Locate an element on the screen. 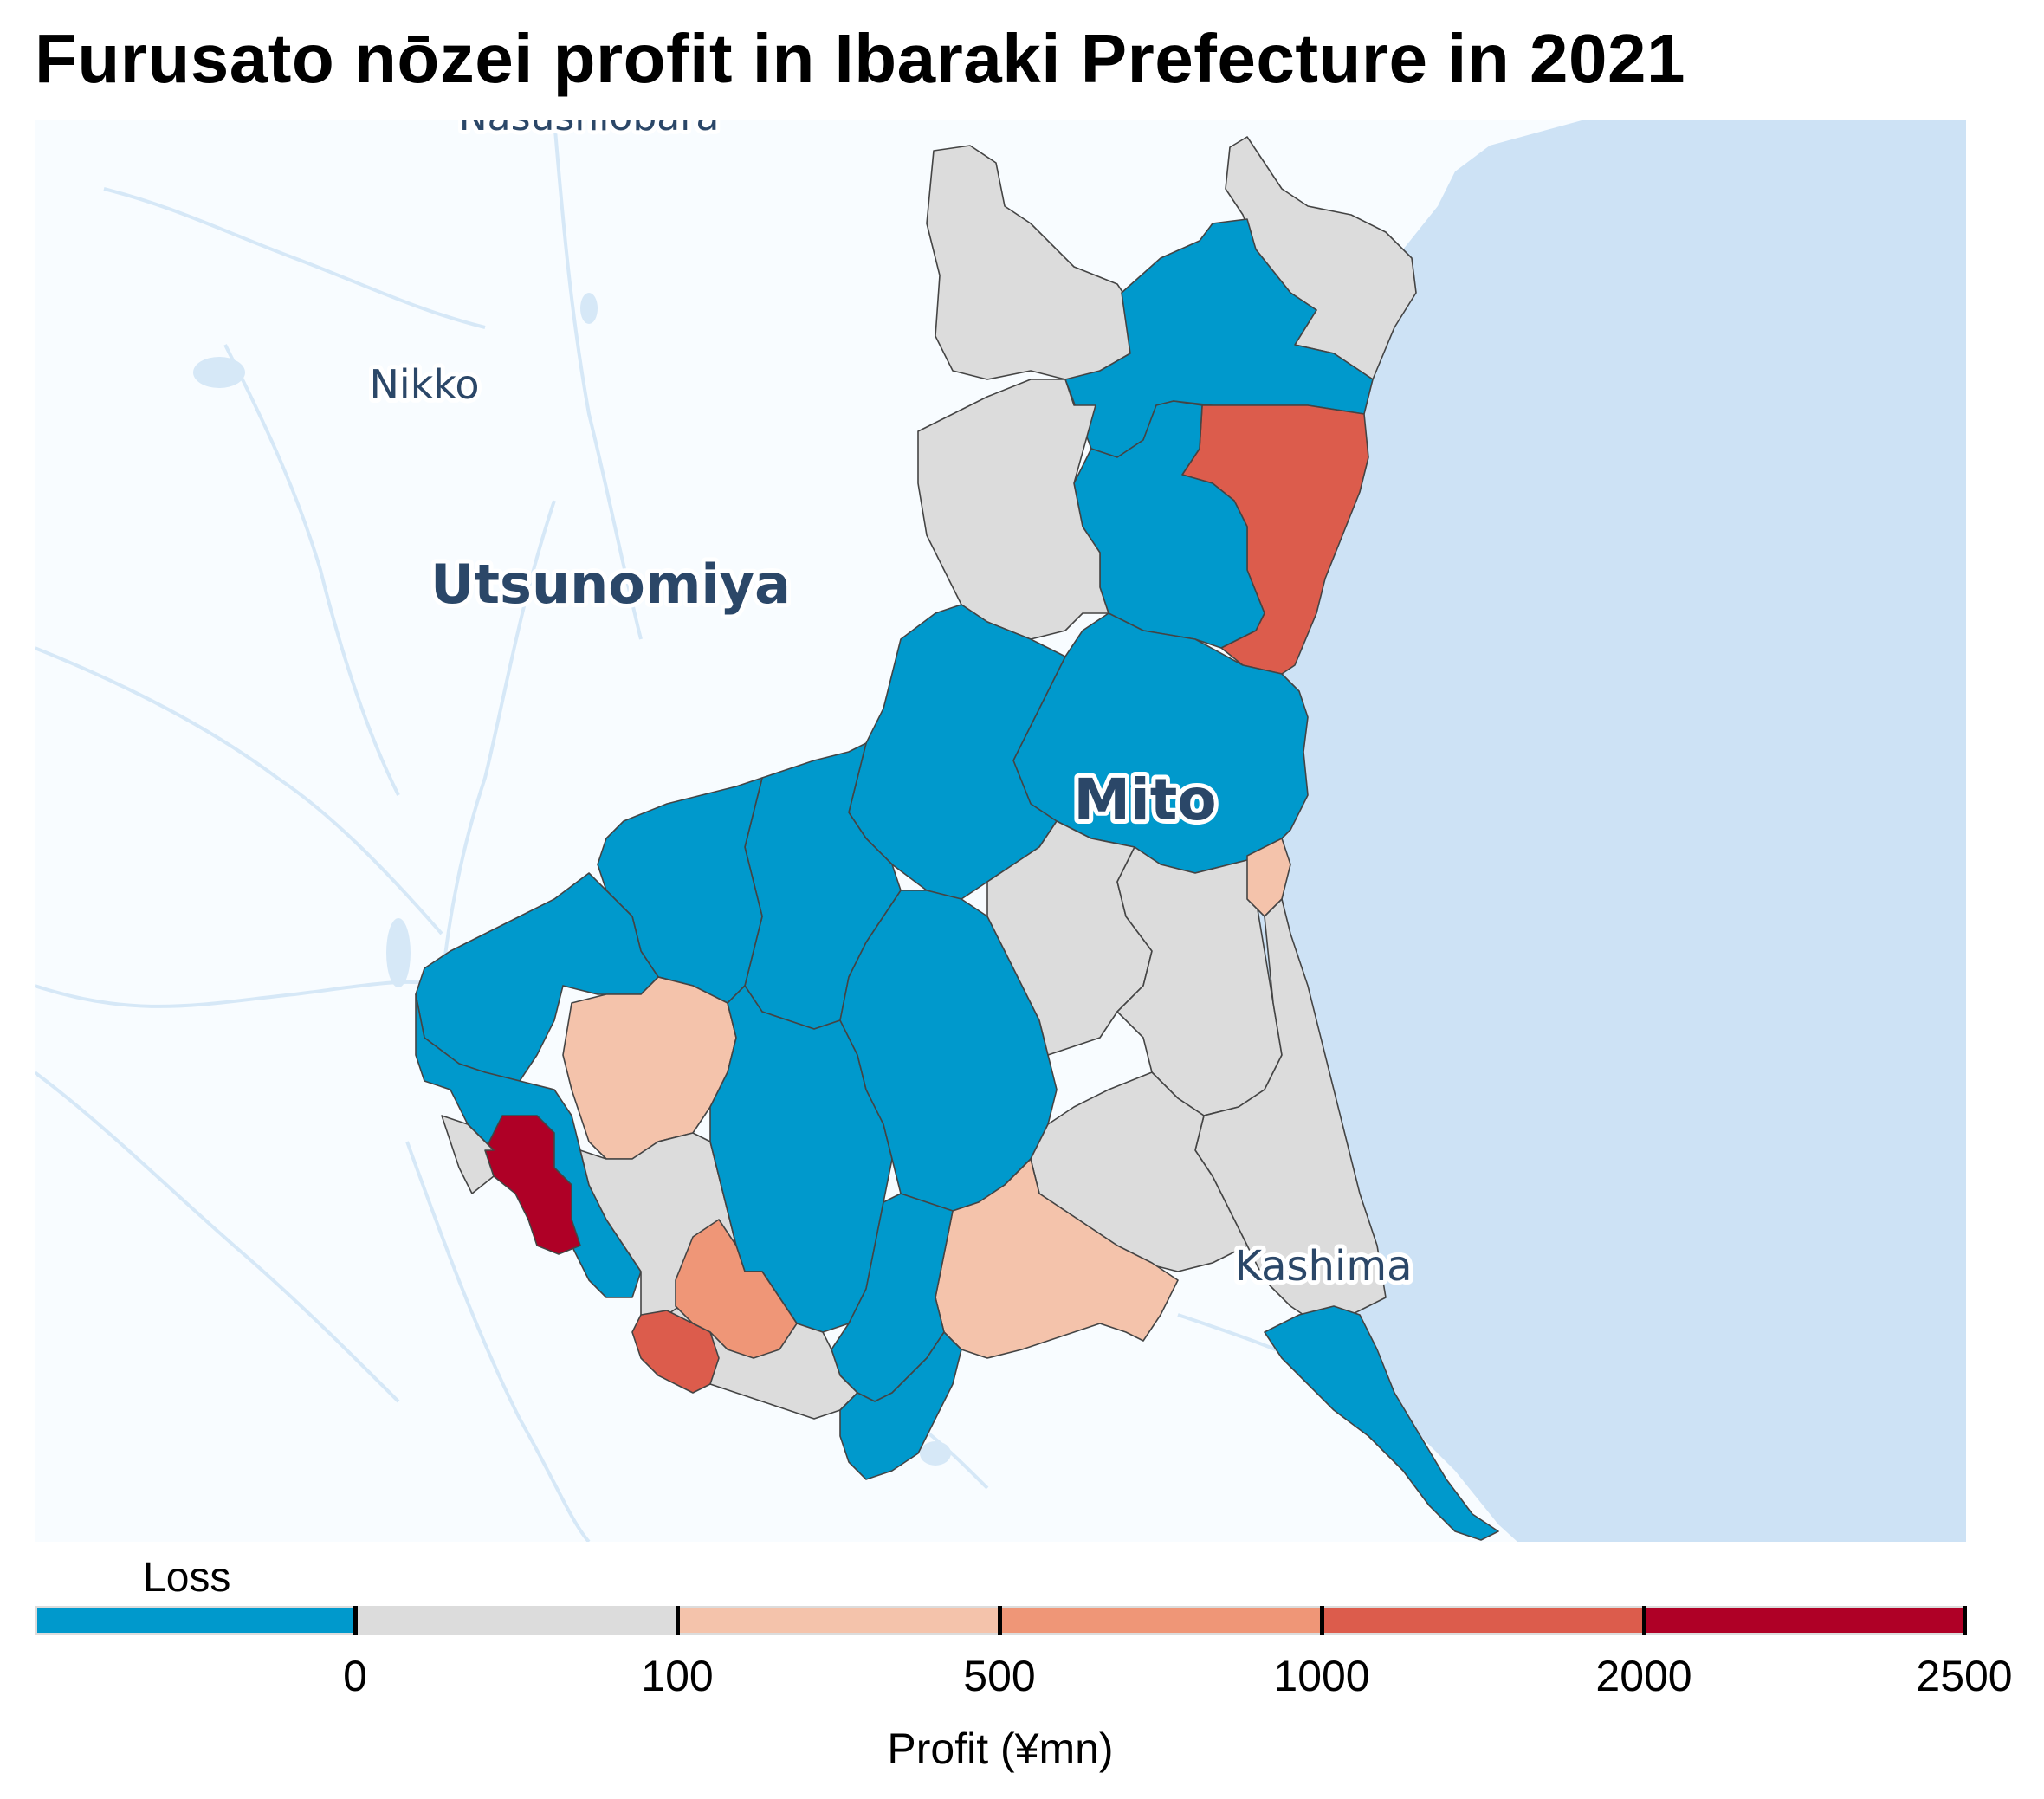 The height and width of the screenshot is (1799, 2044). region-kamisu is located at coordinates (1381, 1423).